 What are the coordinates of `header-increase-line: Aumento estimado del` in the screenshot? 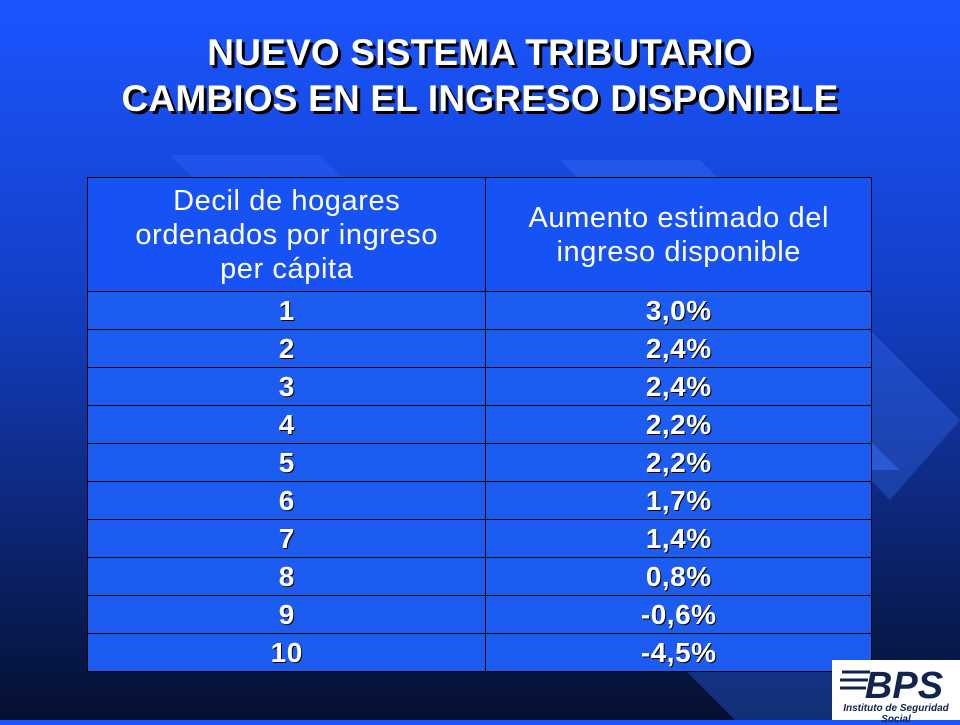 It's located at (679, 217).